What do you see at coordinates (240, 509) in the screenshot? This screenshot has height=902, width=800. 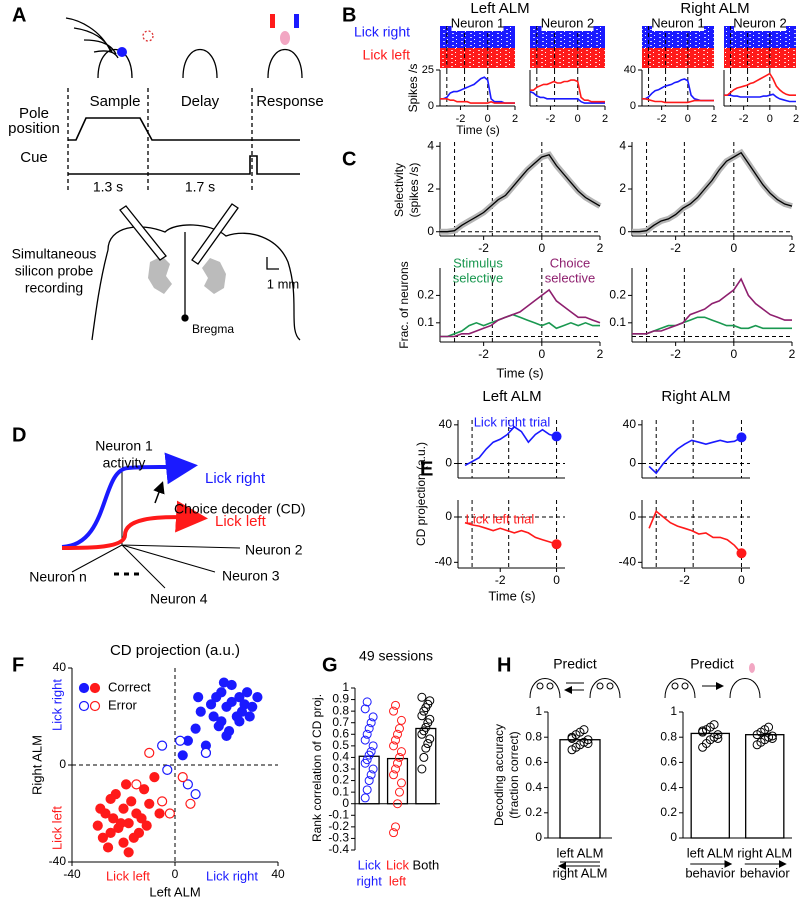 I see `decoder-label: Choice decoder (CD)` at bounding box center [240, 509].